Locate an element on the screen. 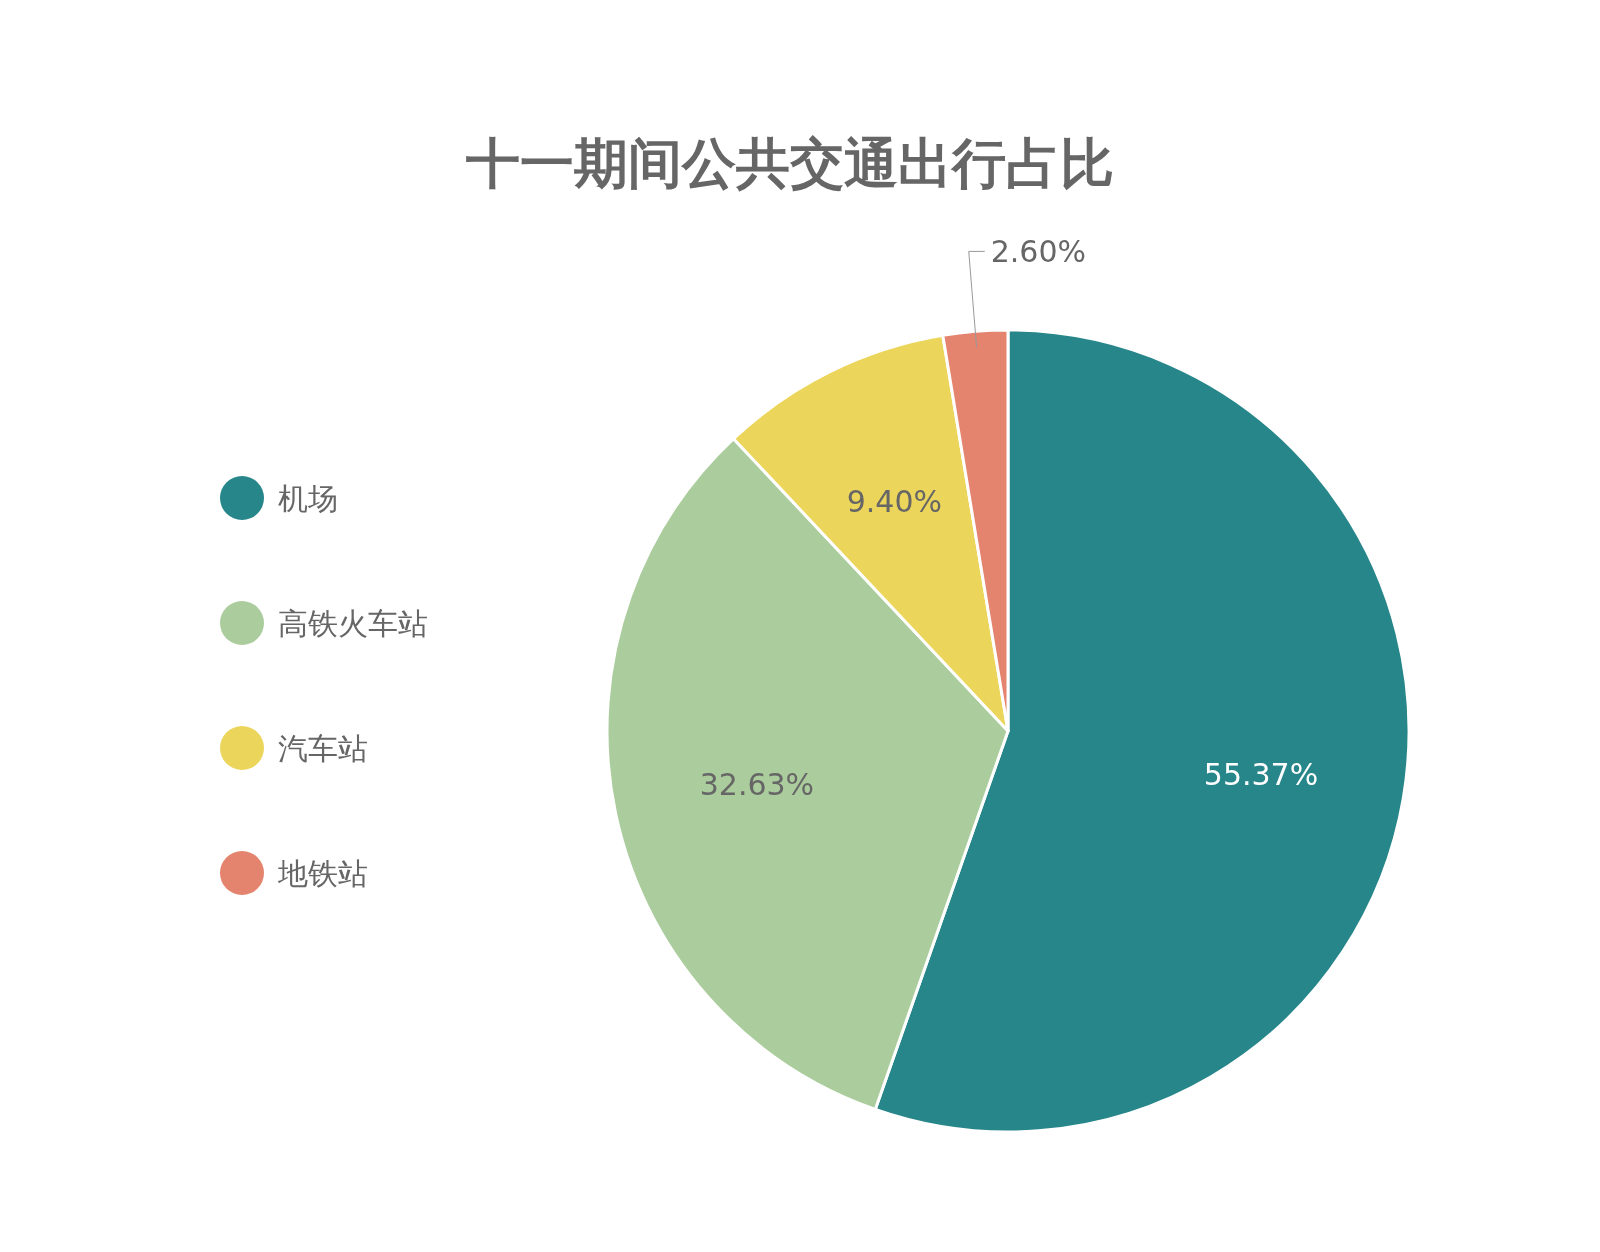 The image size is (1600, 1252). data-label: 55.37% is located at coordinates (1261, 775).